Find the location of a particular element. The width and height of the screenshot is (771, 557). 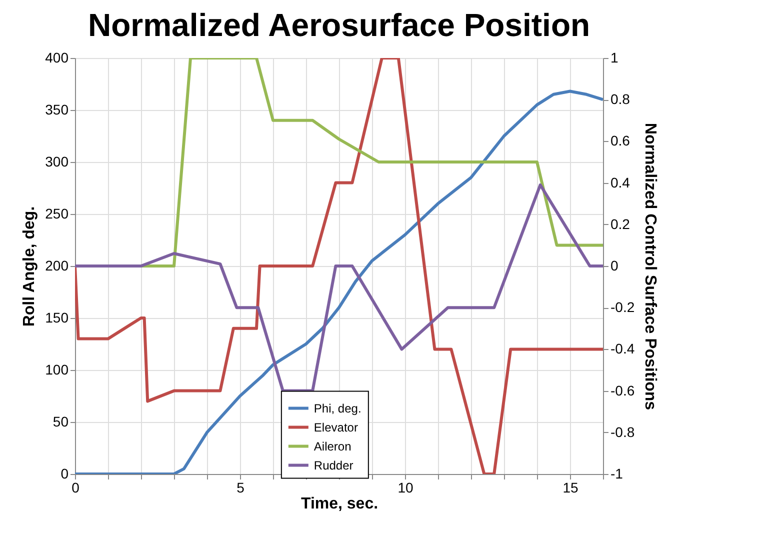

y-tick-label: 0 is located at coordinates (64, 474).